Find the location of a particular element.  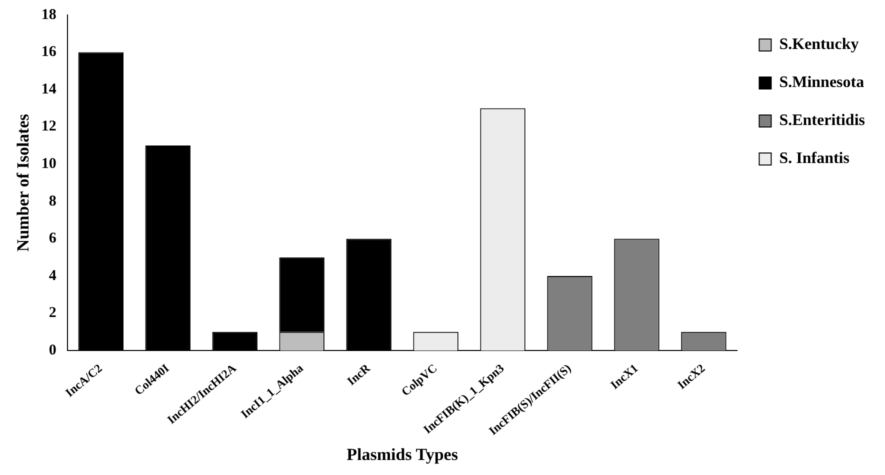

y-tick-label: 2 is located at coordinates (52, 313).